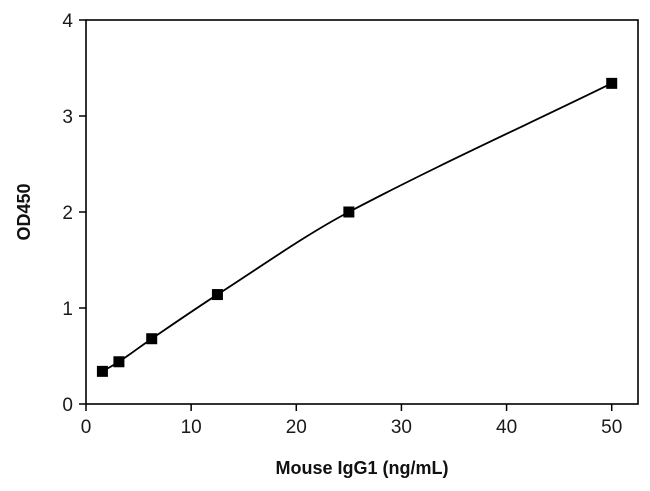 This screenshot has height=491, width=650. Describe the element at coordinates (67, 309) in the screenshot. I see `y-tick-label-1: 1` at that location.